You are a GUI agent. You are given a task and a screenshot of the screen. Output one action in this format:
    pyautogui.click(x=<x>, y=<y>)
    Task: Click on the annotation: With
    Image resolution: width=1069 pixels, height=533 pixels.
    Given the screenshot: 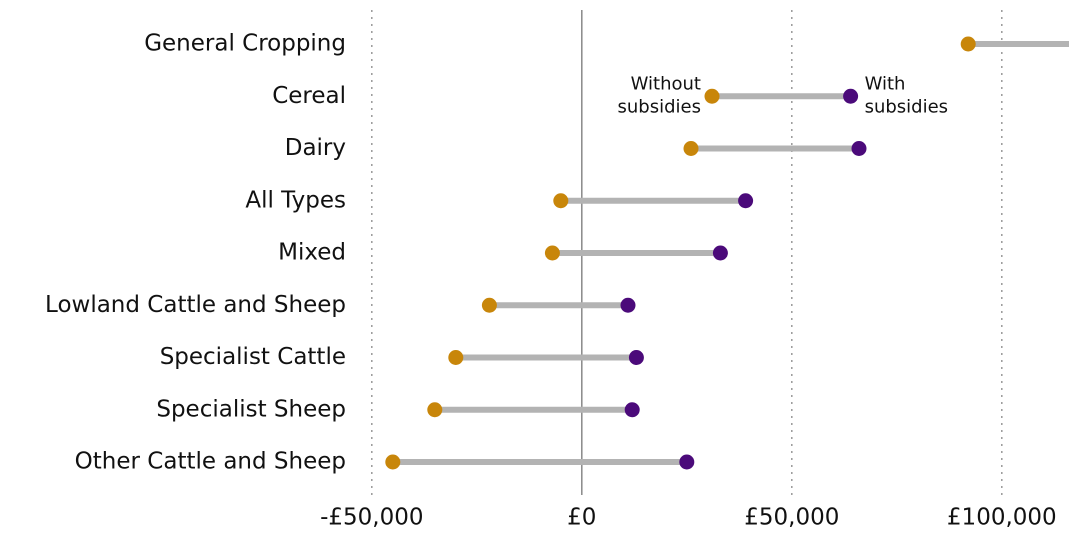 What is the action you would take?
    pyautogui.click(x=885, y=83)
    